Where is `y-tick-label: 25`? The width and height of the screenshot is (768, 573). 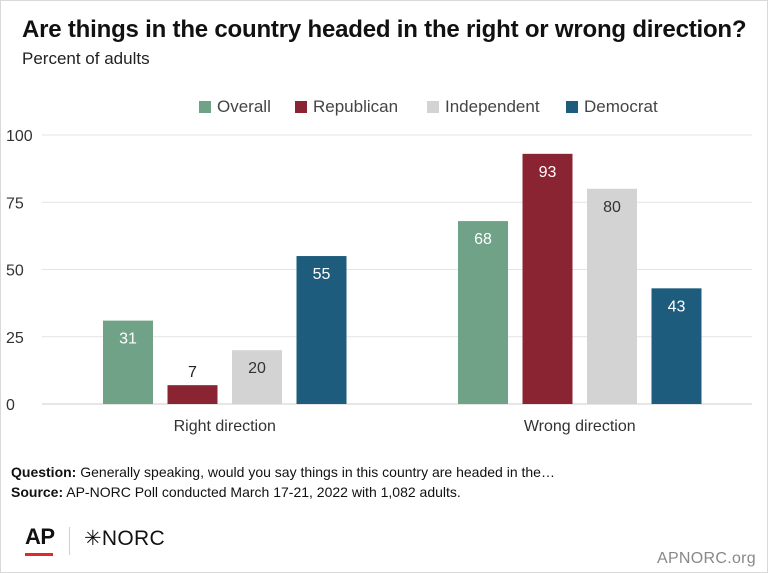
y-tick-label: 25 is located at coordinates (15, 338).